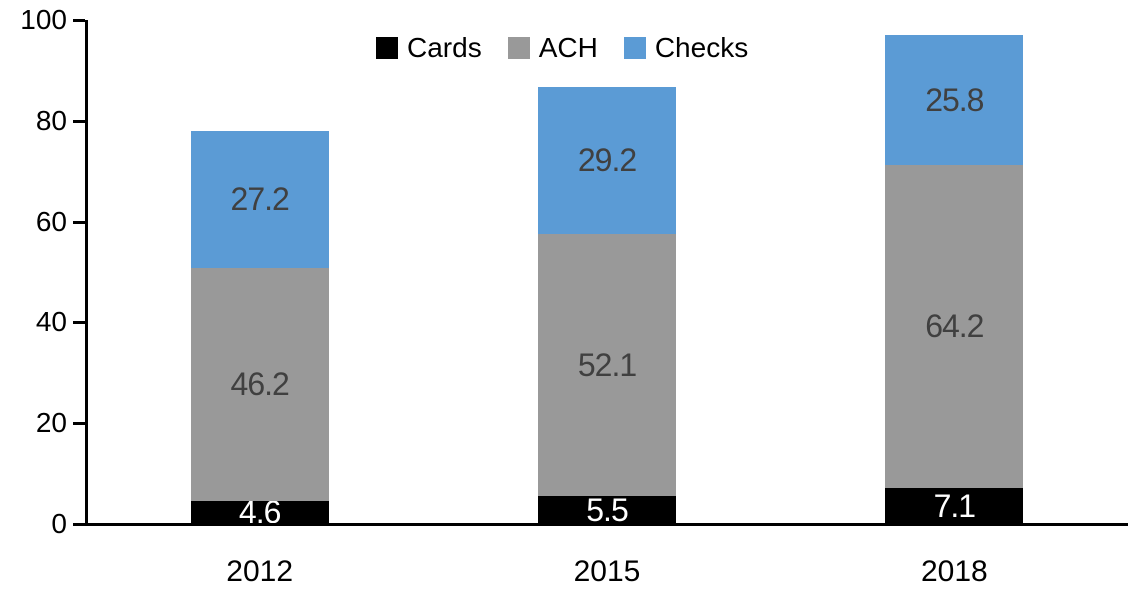 This screenshot has width=1134, height=599. I want to click on legend-swatch-cards, so click(387, 48).